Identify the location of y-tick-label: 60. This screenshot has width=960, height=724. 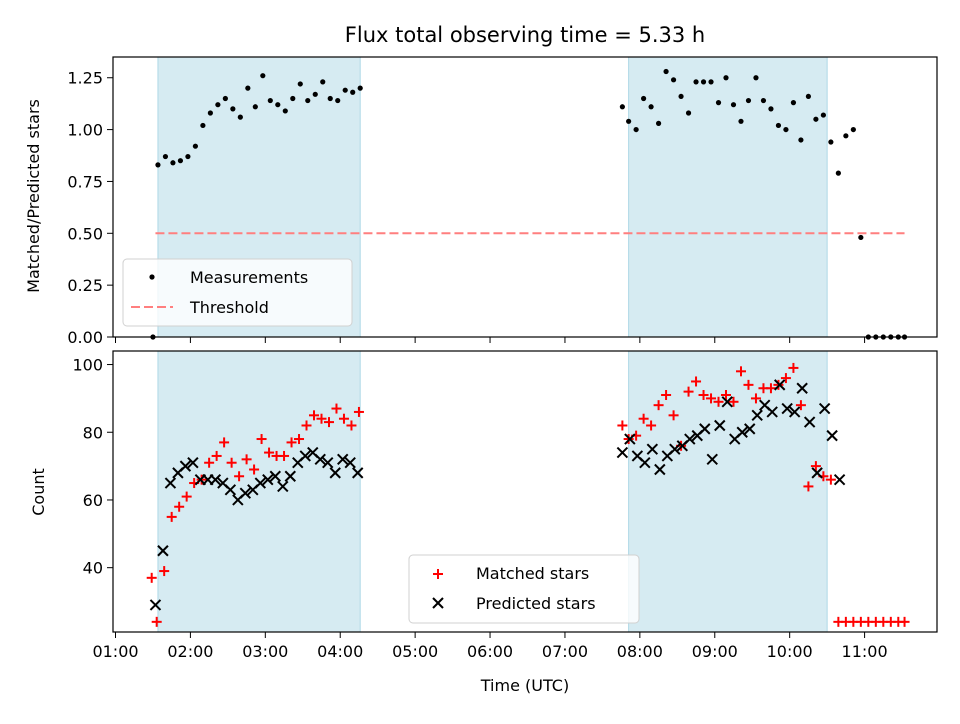
(93, 500).